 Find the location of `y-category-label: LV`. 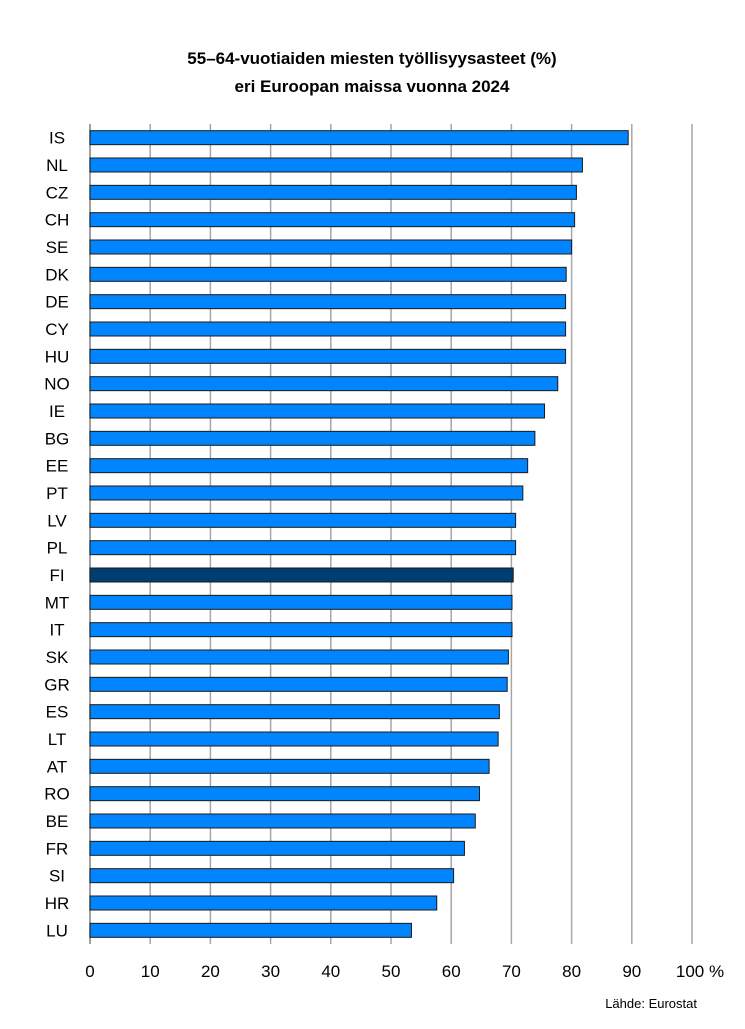

y-category-label: LV is located at coordinates (57, 520).